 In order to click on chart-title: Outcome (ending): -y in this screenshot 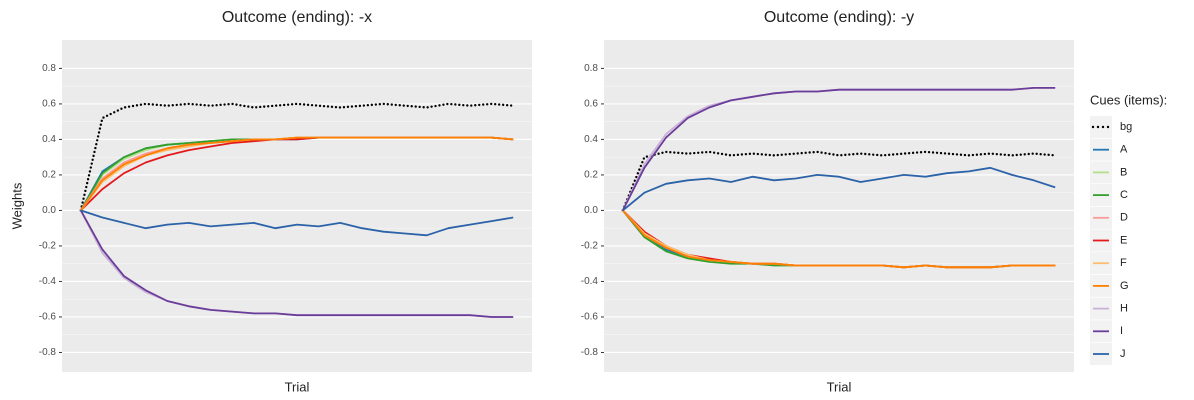, I will do `click(839, 17)`.